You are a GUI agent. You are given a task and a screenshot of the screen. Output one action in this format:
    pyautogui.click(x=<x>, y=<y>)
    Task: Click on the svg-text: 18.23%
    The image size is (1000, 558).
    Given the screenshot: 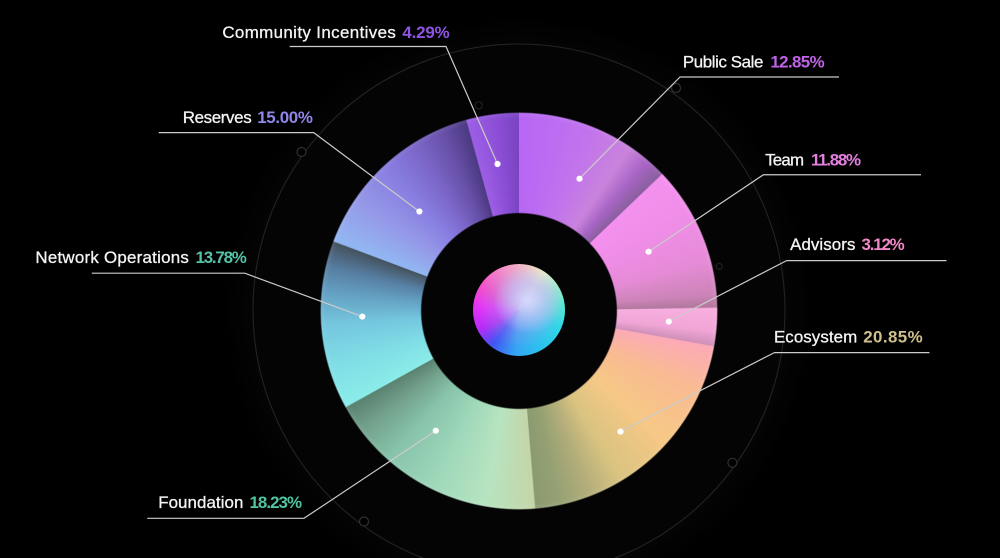 What is the action you would take?
    pyautogui.click(x=276, y=502)
    